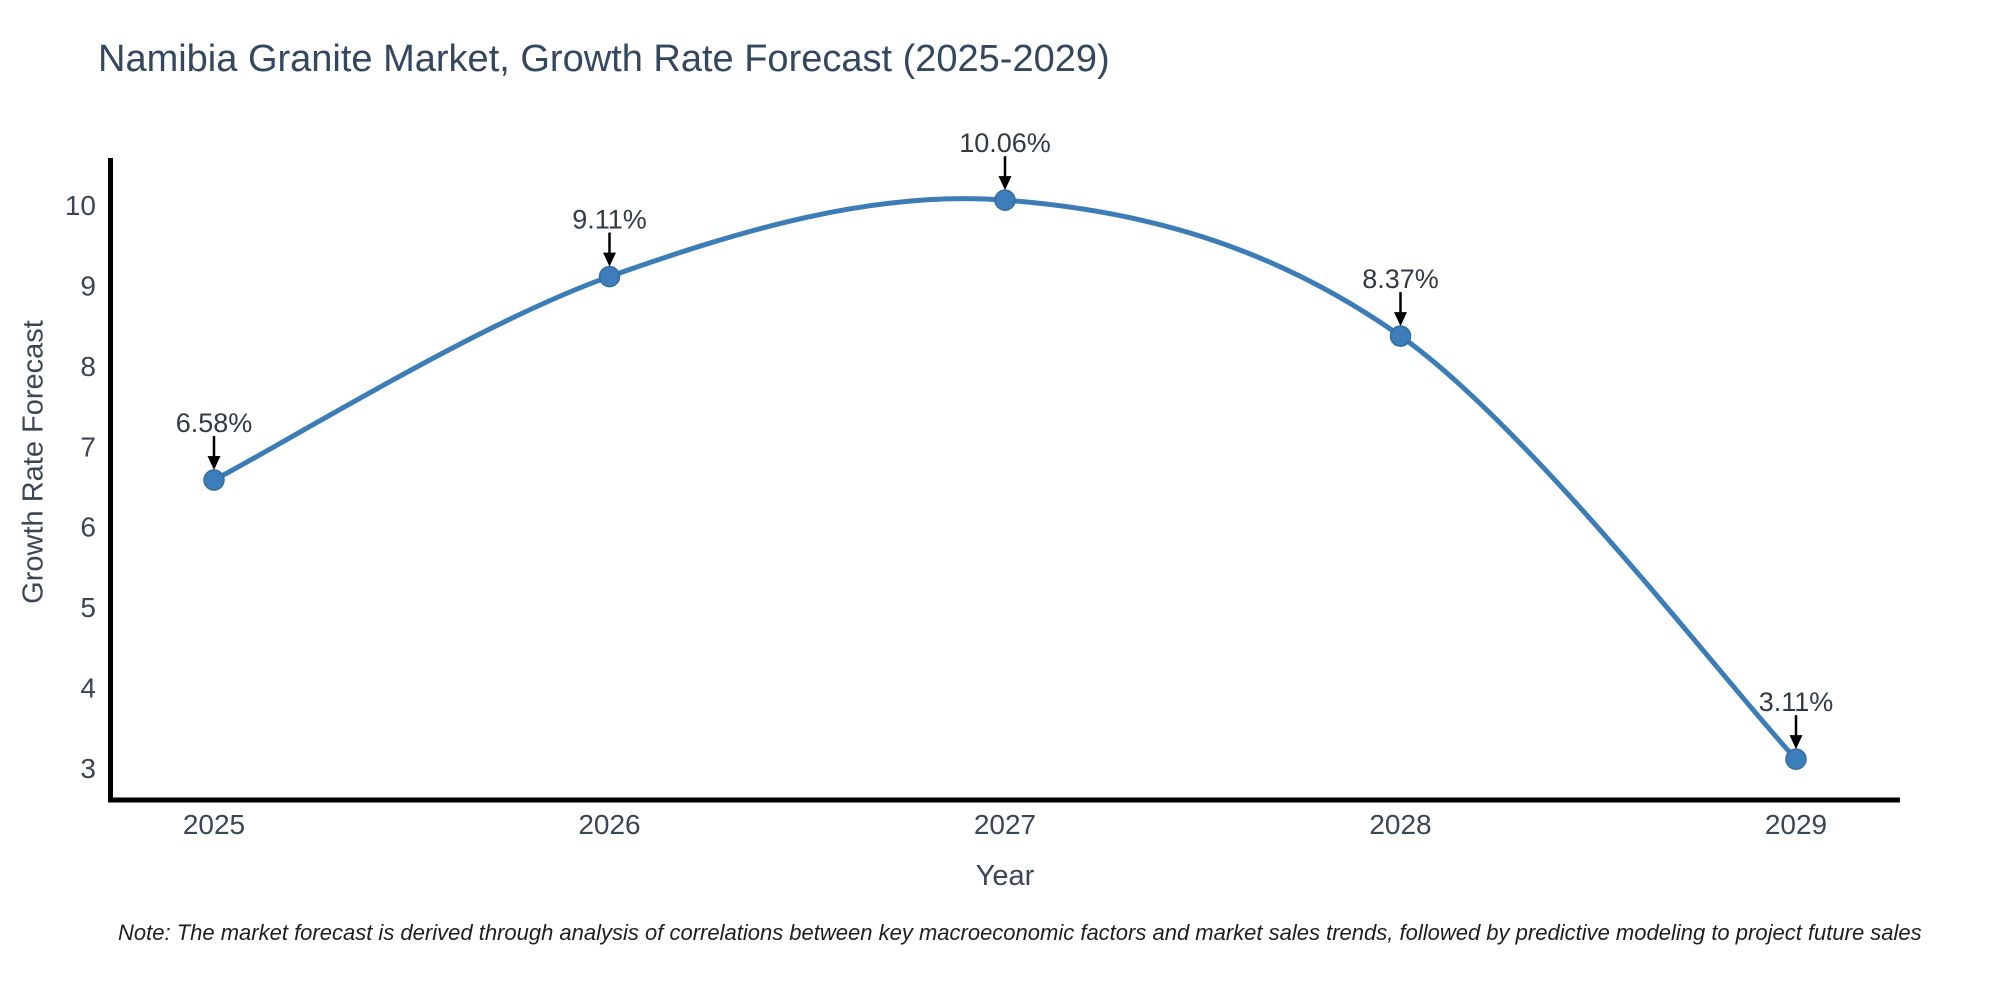 Image resolution: width=2000 pixels, height=1000 pixels. Describe the element at coordinates (88, 285) in the screenshot. I see `y-tick-label: 9` at that location.